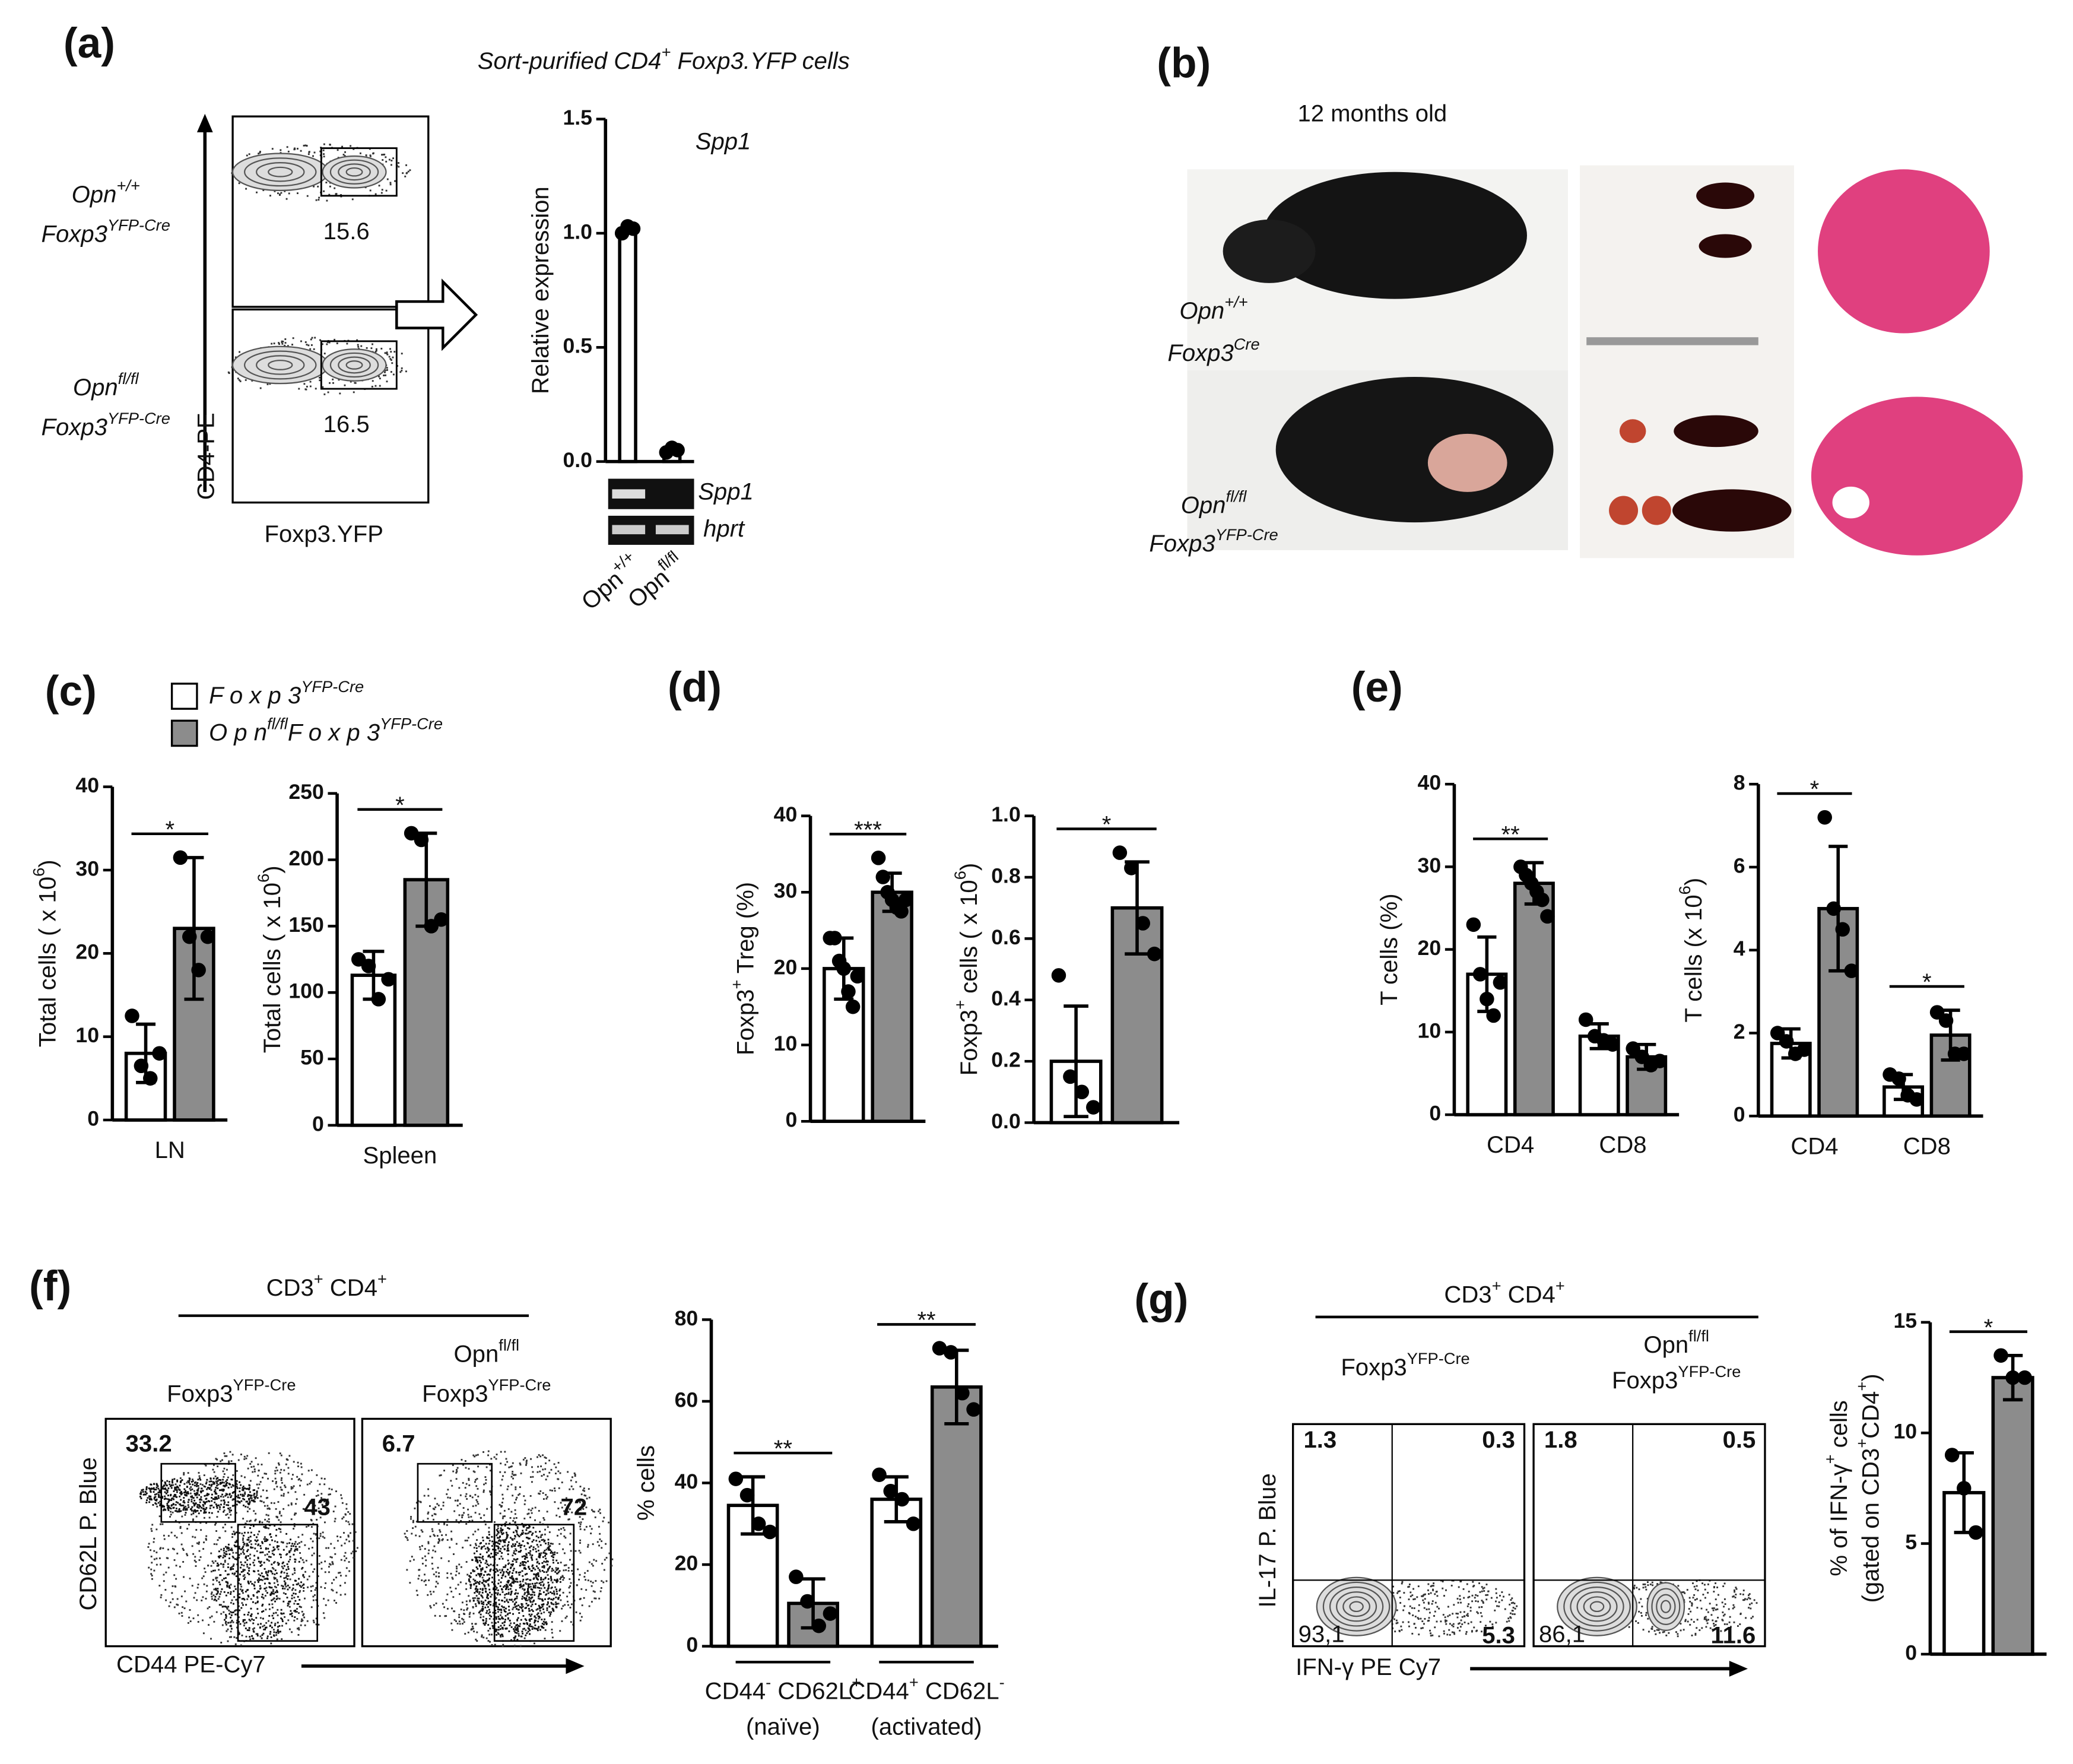 Image resolution: width=2073 pixels, height=1764 pixels. What do you see at coordinates (760, 60) in the screenshot?
I see `text-part: Foxp3.YFP cells` at bounding box center [760, 60].